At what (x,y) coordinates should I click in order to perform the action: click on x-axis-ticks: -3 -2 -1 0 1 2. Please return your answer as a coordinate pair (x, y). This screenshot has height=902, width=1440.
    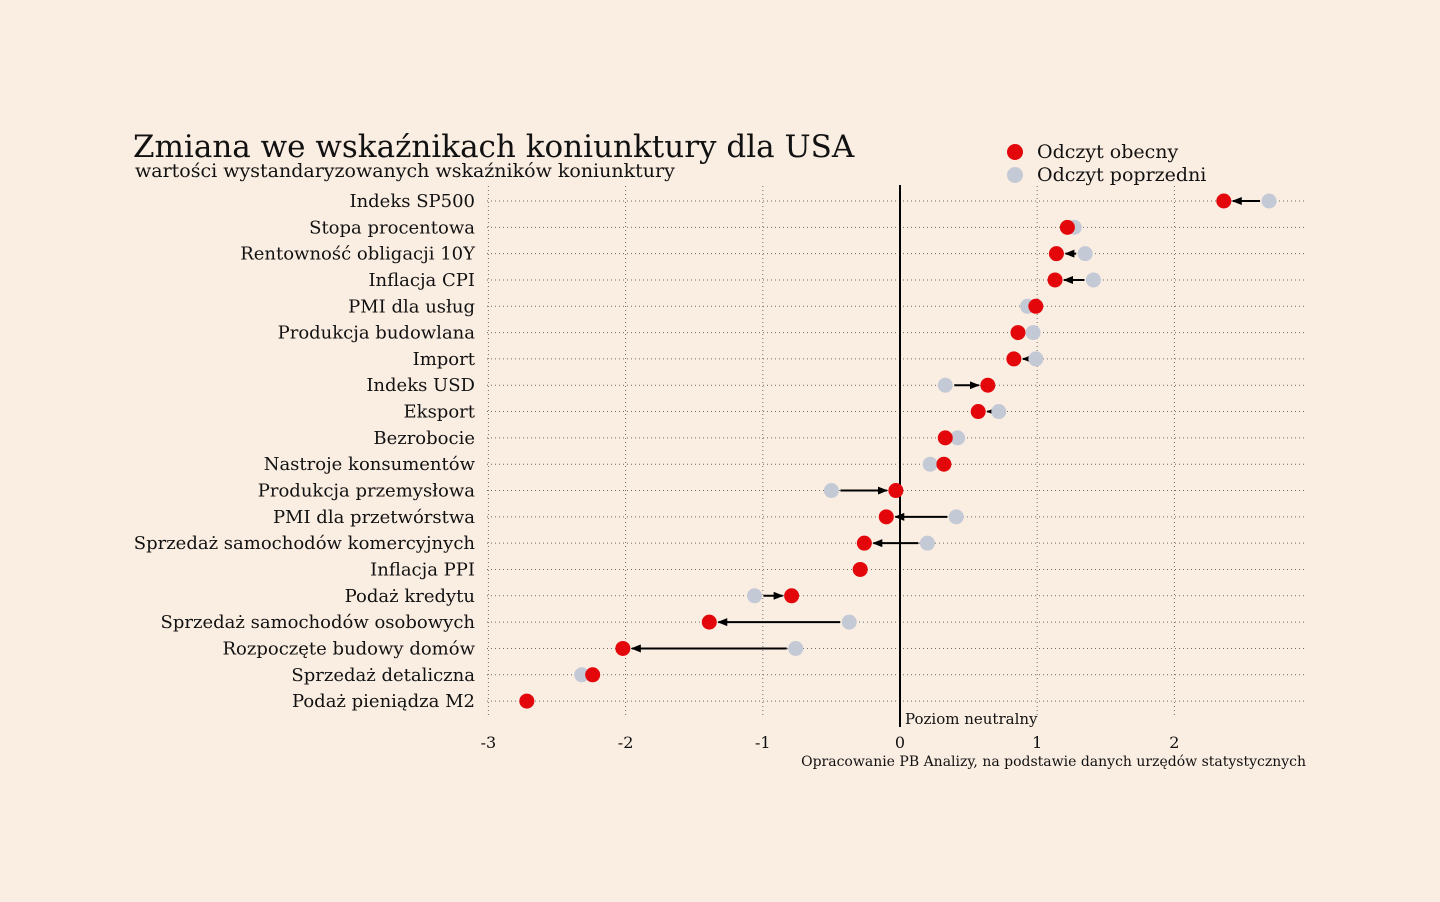
    Looking at the image, I should click on (830, 742).